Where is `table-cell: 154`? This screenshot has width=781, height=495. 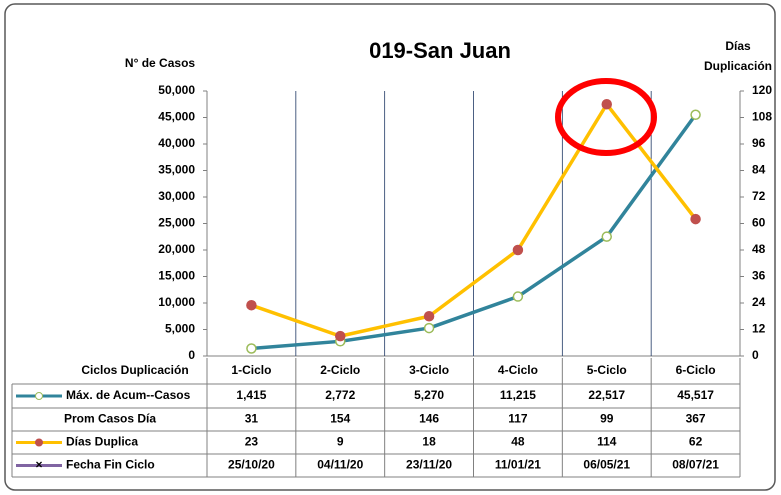 table-cell: 154 is located at coordinates (340, 419).